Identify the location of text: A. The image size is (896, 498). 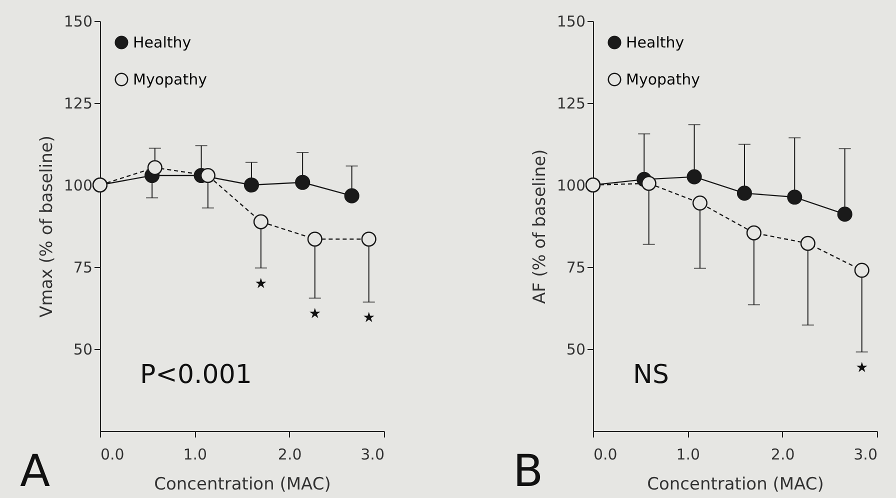
(35, 471).